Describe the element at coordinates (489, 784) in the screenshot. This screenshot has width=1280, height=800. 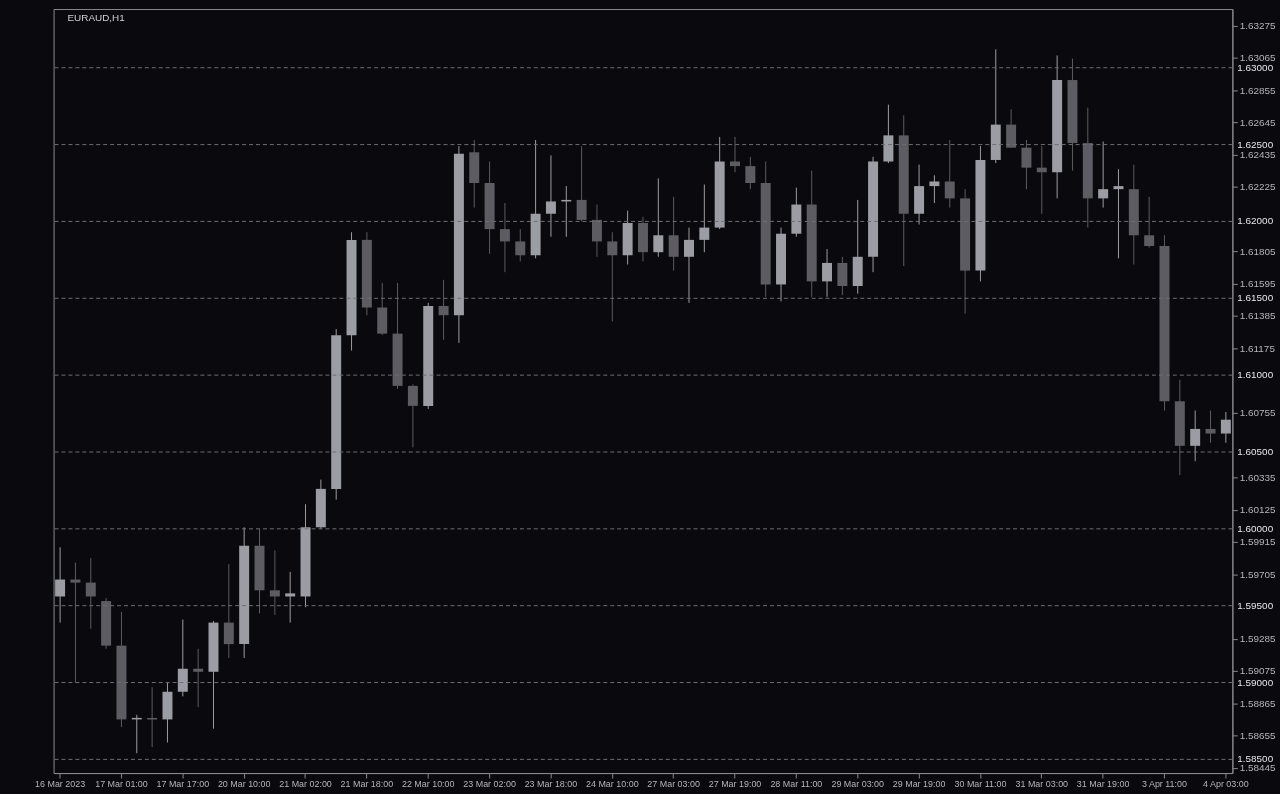
I see `x-tick-label: 23 Mar 02:00` at that location.